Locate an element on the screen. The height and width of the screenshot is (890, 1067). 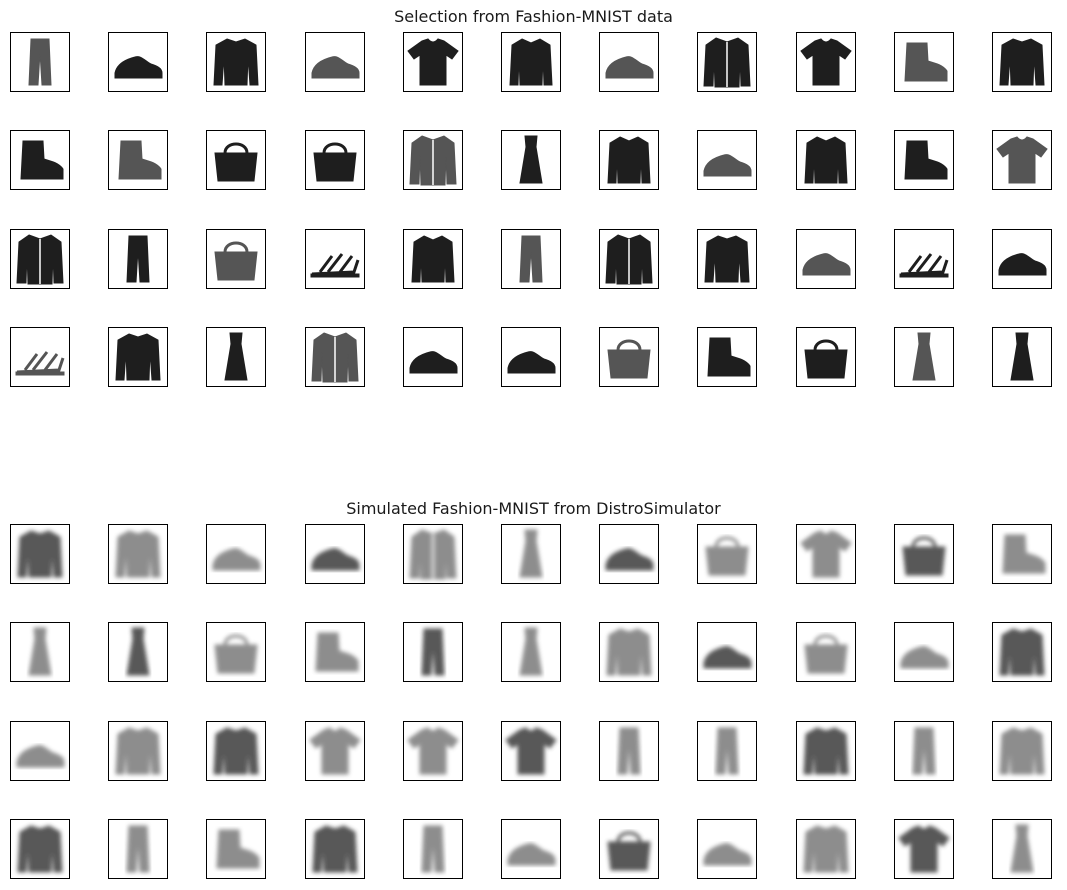
real-thumbnail-shirt is located at coordinates (629, 160).